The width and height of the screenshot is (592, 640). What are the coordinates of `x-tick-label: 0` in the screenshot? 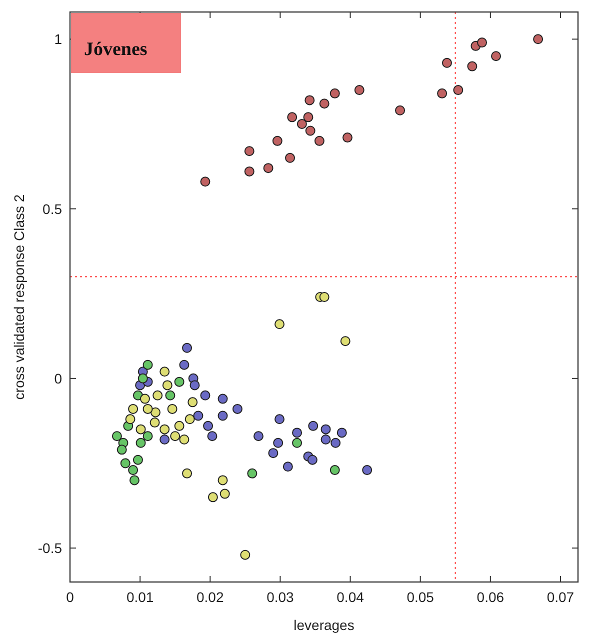 It's located at (70, 597).